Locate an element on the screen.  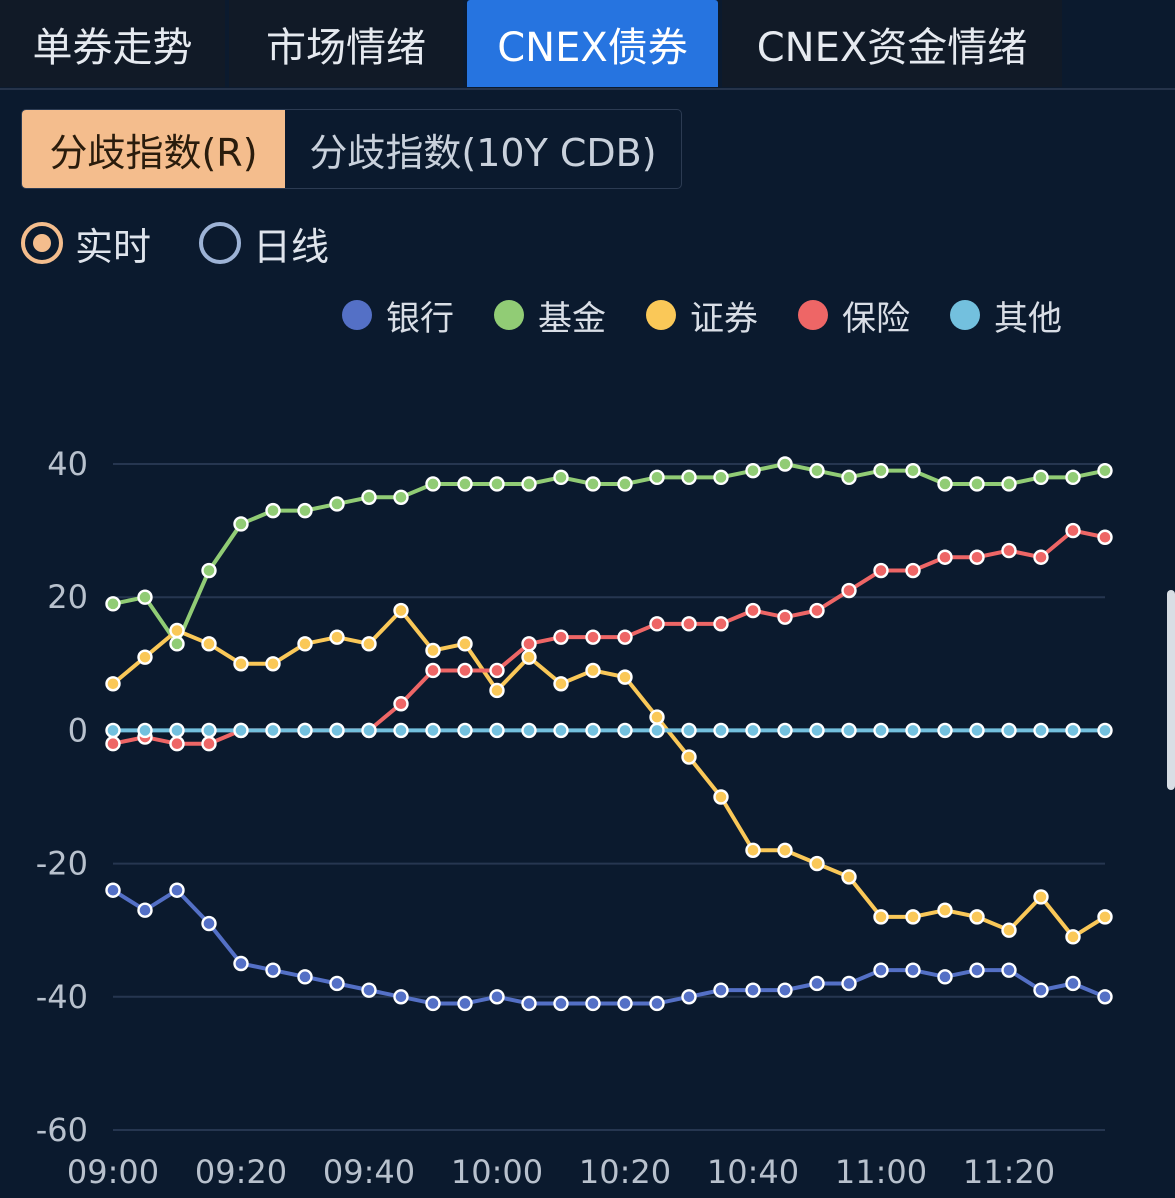
segment-divergence-10y-cdb: 分歧指数(10Y CDB) is located at coordinates (483, 152).